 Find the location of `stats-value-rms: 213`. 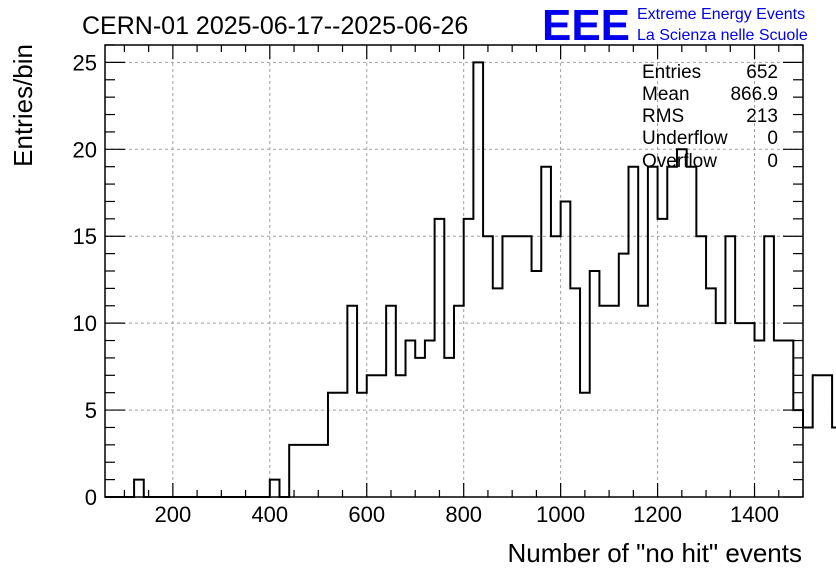

stats-value-rms: 213 is located at coordinates (762, 116).